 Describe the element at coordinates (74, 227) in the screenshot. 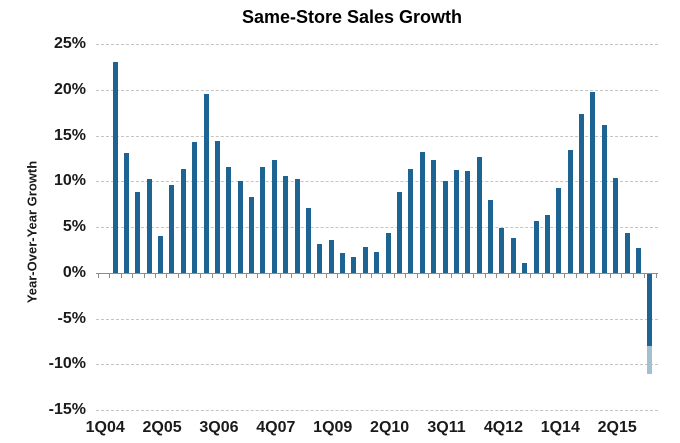

I see `y-axis-tick-label: 5%` at that location.